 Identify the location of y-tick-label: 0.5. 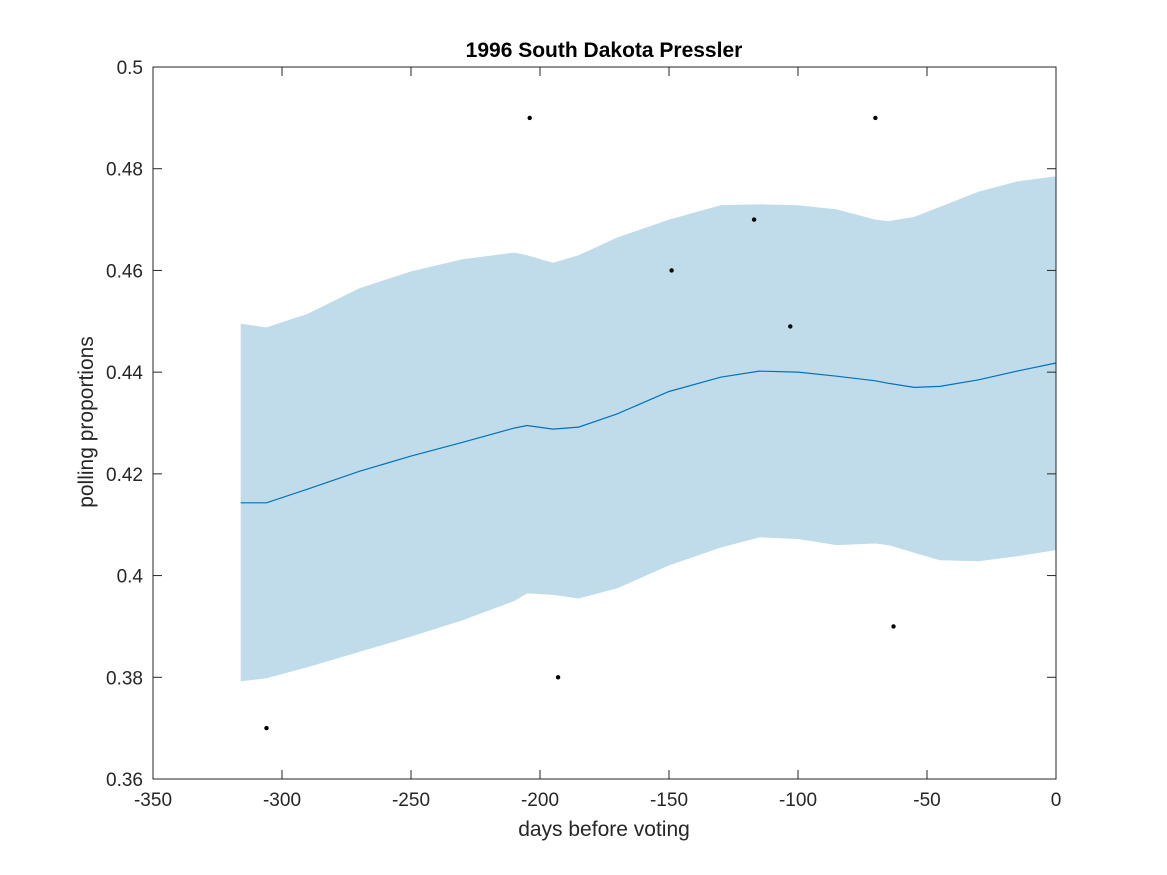
(130, 68).